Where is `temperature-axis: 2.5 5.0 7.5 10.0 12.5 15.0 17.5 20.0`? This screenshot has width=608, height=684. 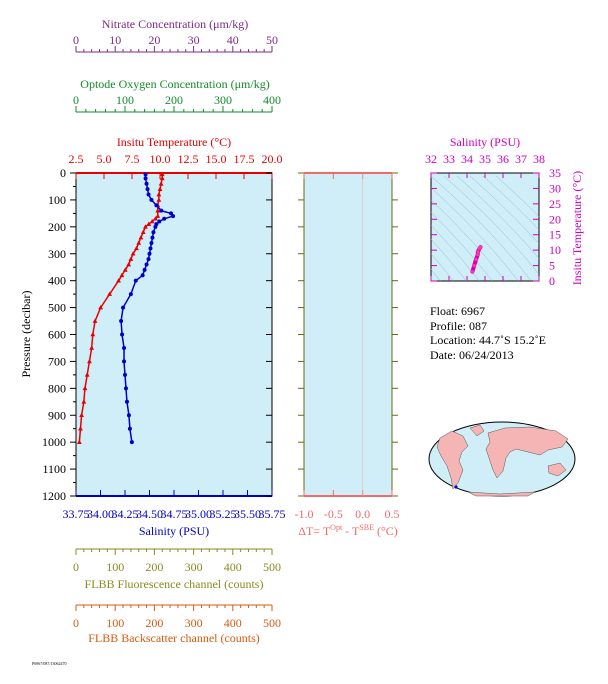
temperature-axis: 2.5 5.0 7.5 10.0 12.5 15.0 17.5 20.0 is located at coordinates (176, 165).